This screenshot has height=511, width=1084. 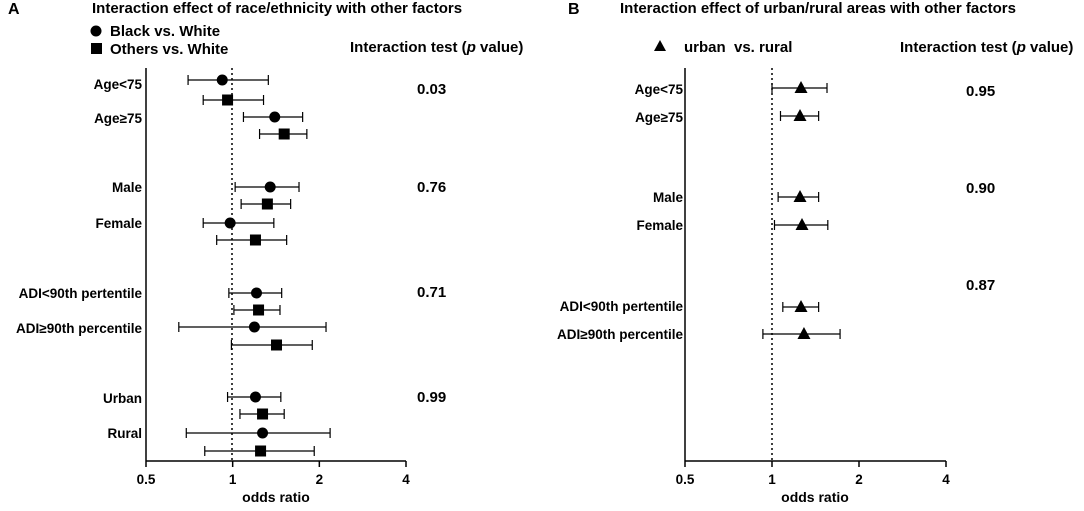 What do you see at coordinates (800, 115) in the screenshot?
I see `panel-b-agege75-urban-vs-rural-point` at bounding box center [800, 115].